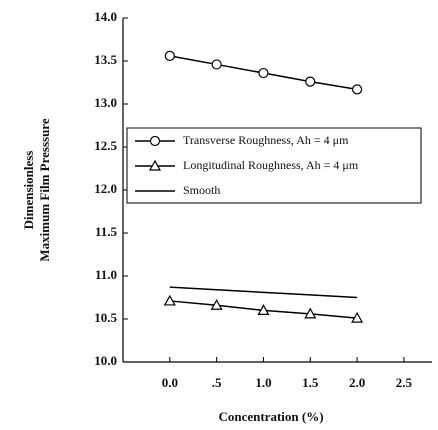 The width and height of the screenshot is (438, 430). Describe the element at coordinates (271, 165) in the screenshot. I see `legend-label: Longitudinal Roughness, Ah = 4 μm` at that location.